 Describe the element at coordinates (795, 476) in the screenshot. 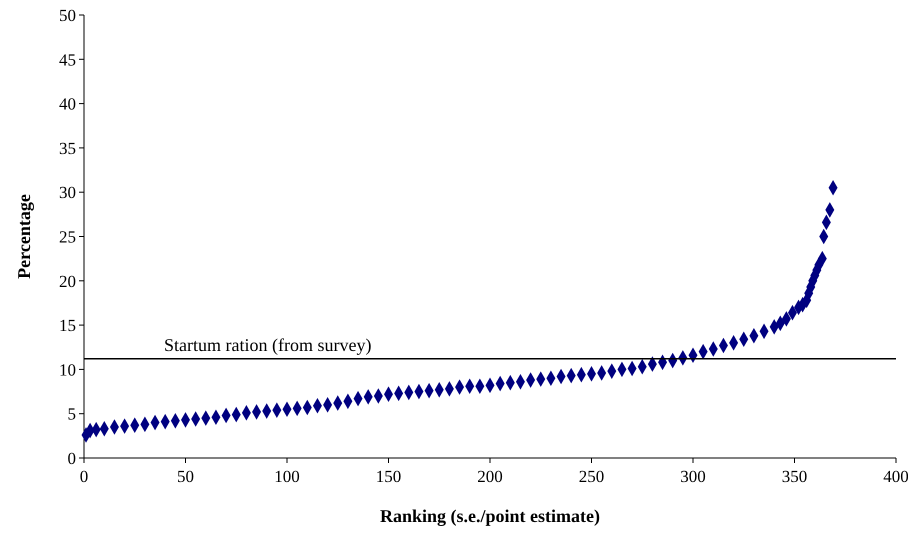

I see `x-tick-label: 350` at that location.